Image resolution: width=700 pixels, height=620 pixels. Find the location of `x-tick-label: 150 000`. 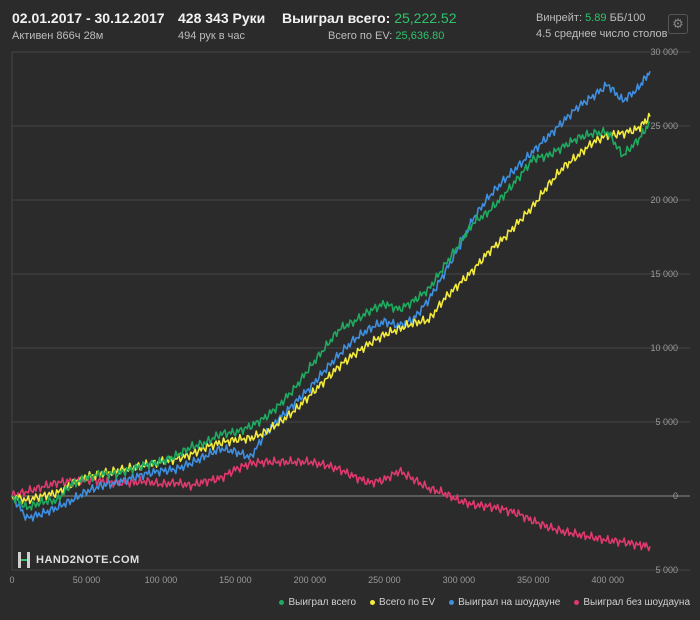

x-tick-label: 150 000 is located at coordinates (235, 580).